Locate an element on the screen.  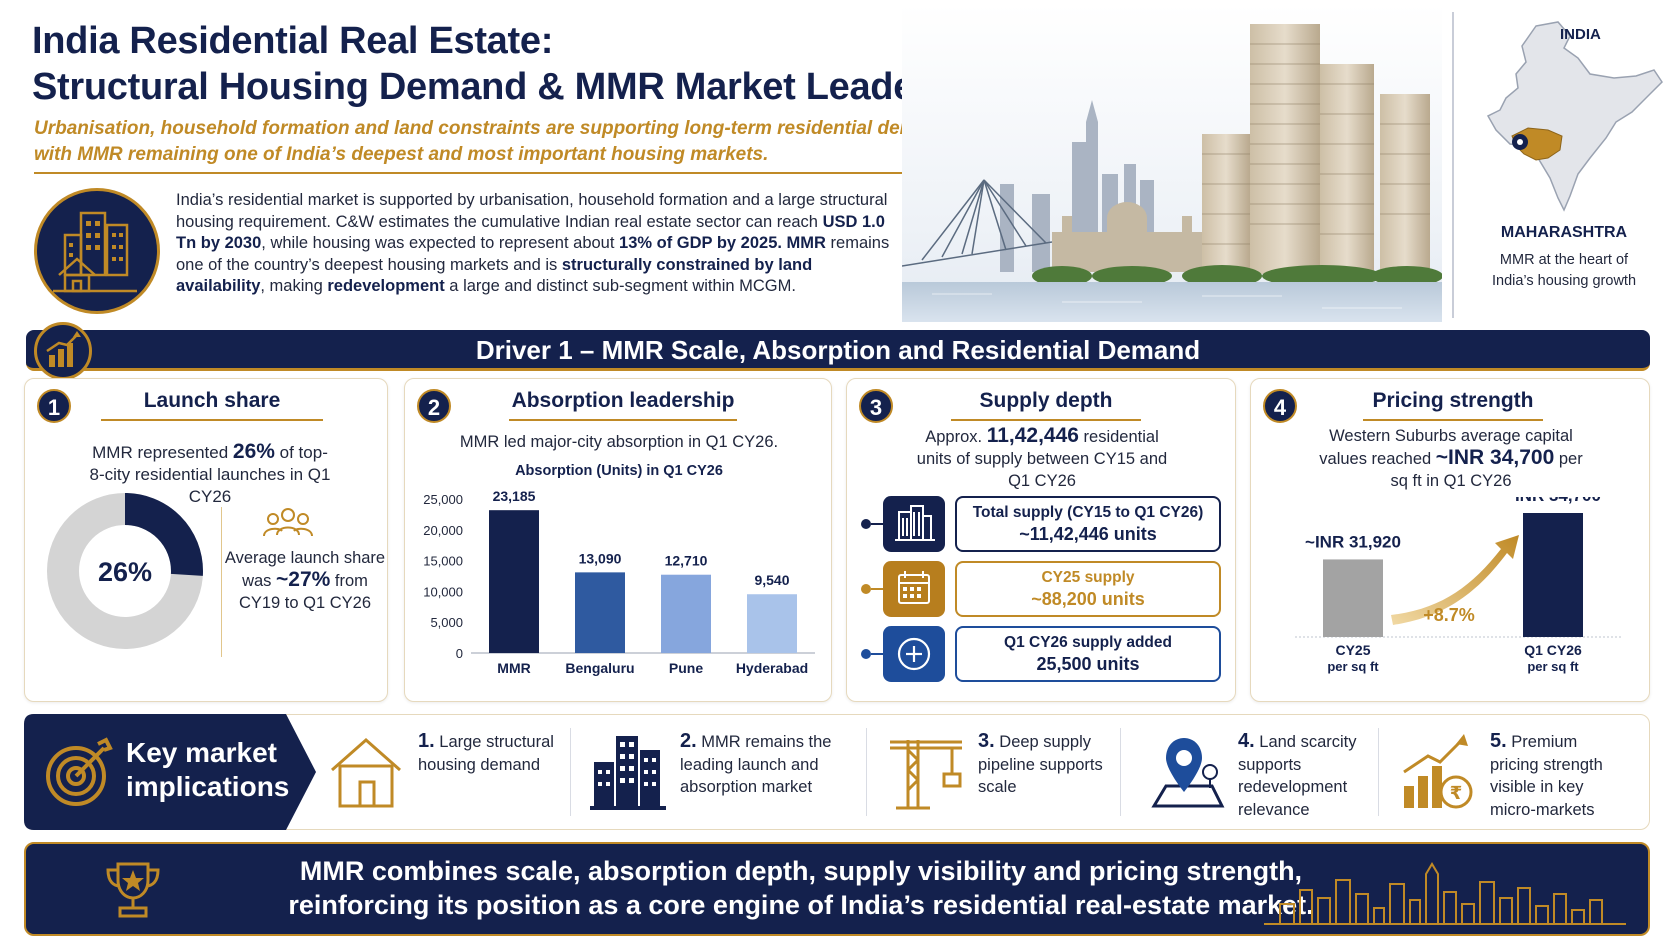
implications-header: Key market implications is located at coordinates (170, 772).